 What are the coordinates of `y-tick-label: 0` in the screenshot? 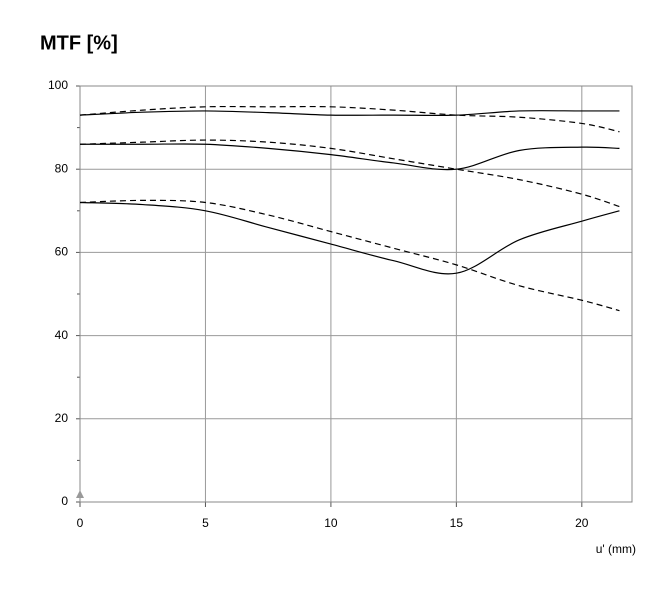 It's located at (64, 501).